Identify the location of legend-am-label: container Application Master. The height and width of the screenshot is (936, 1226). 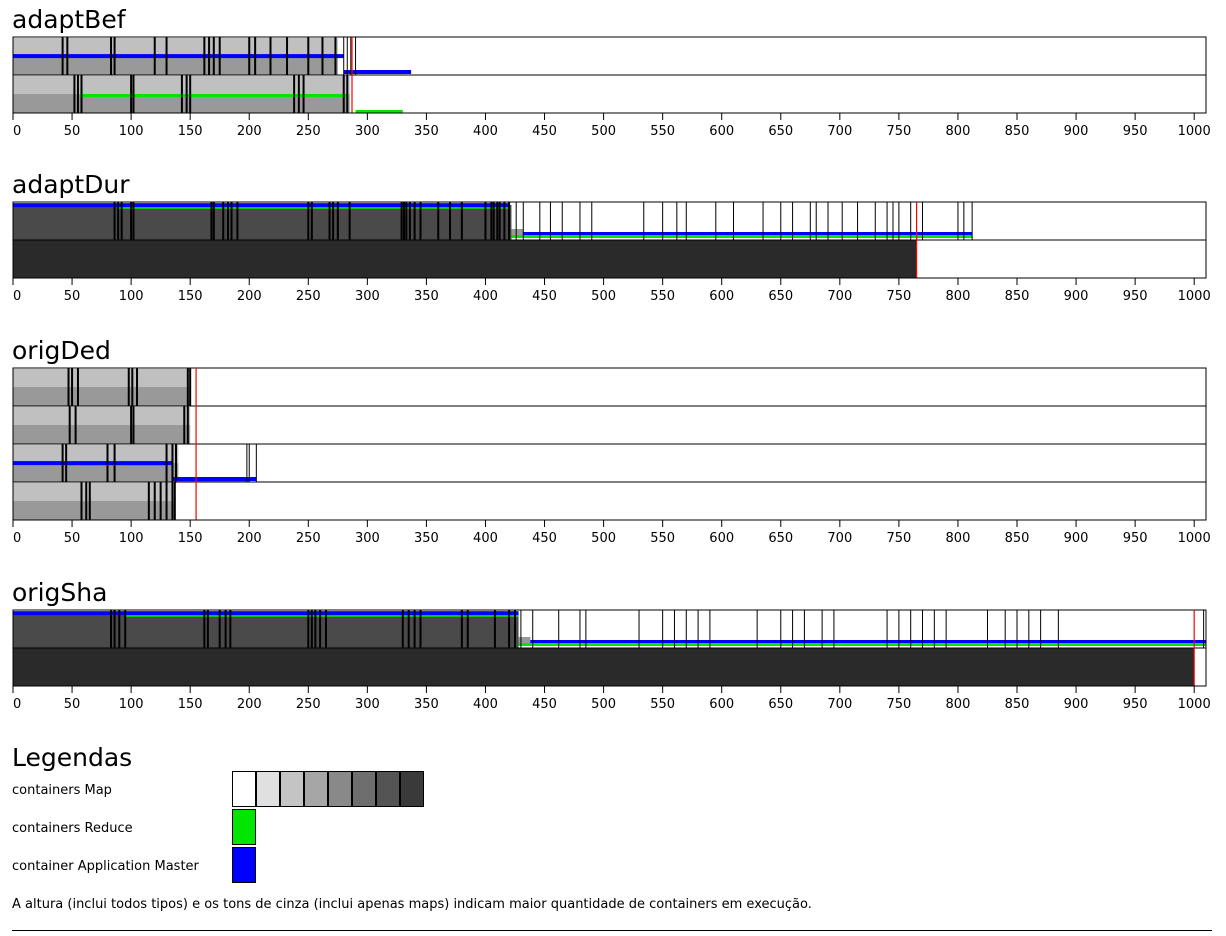
(105, 866).